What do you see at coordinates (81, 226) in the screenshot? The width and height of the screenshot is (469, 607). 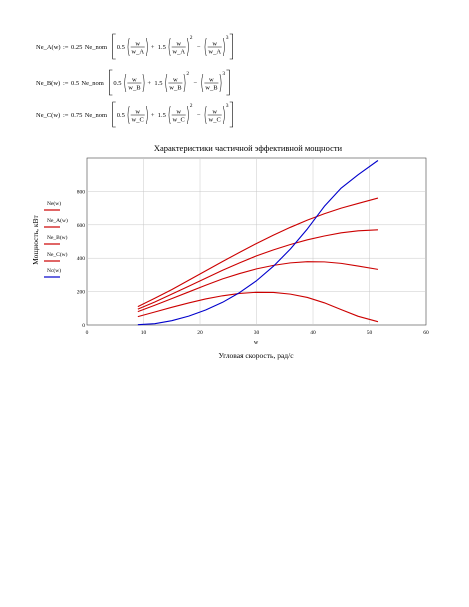 I see `y-tick-label: 600` at bounding box center [81, 226].